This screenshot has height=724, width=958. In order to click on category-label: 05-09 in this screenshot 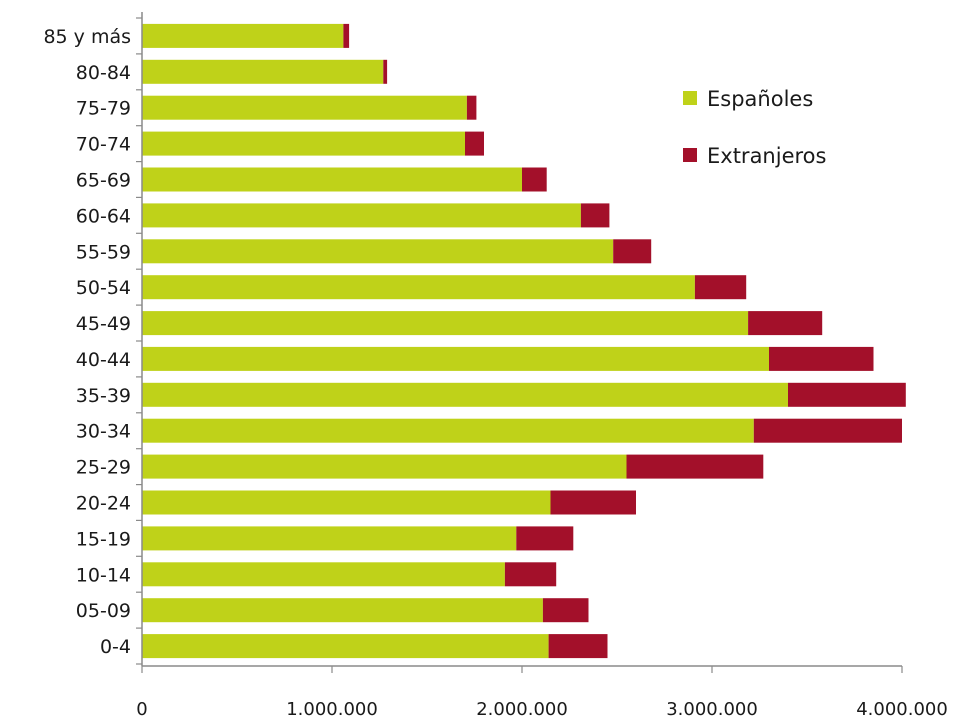, I will do `click(103, 611)`.